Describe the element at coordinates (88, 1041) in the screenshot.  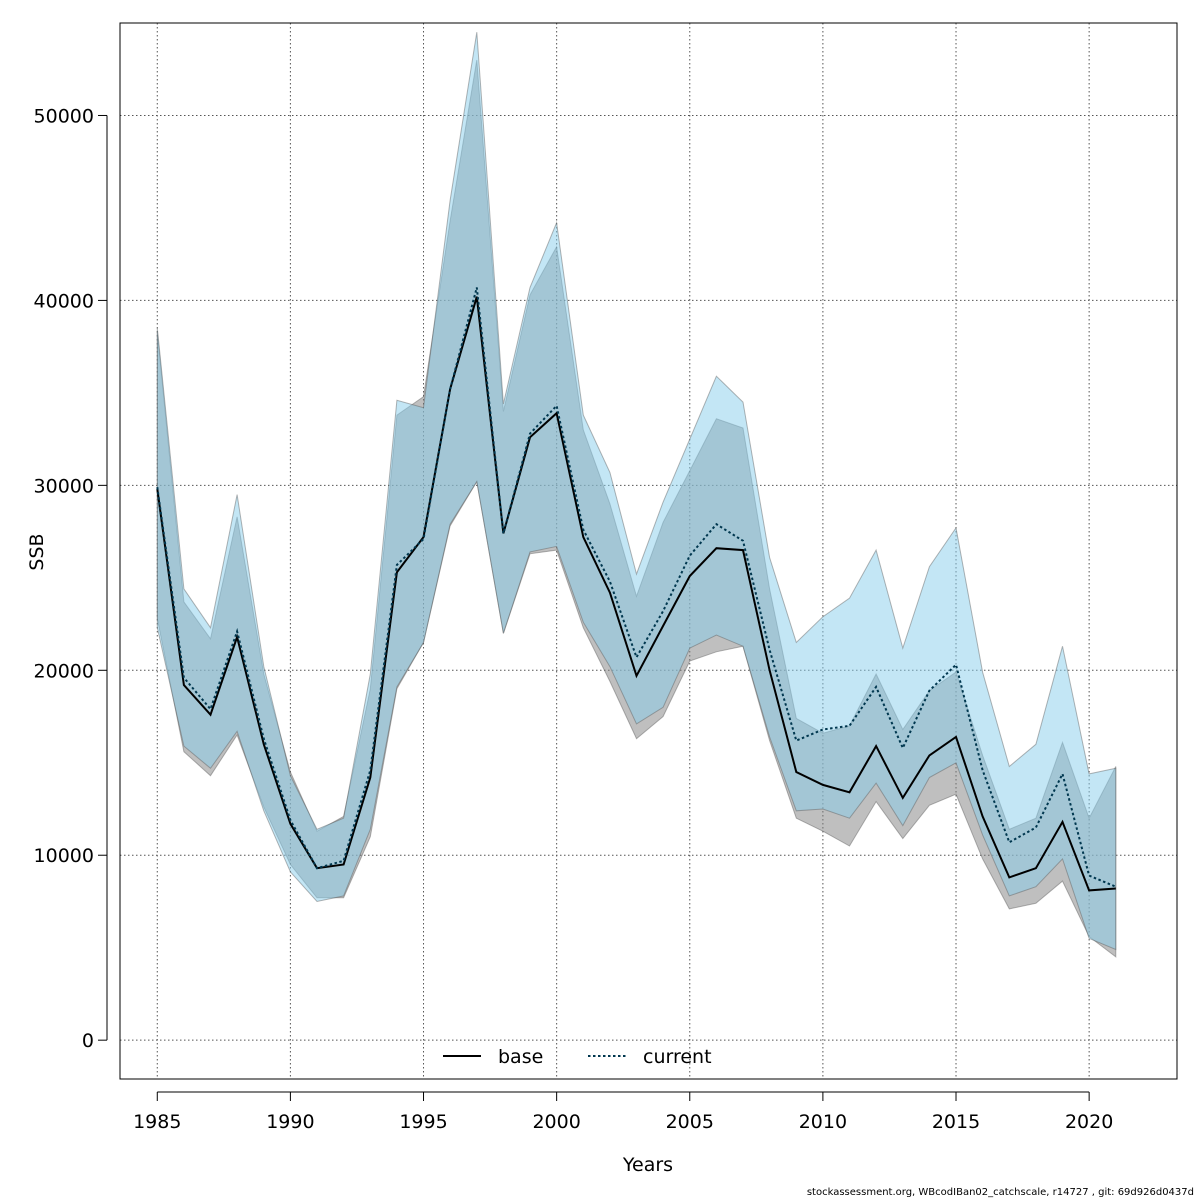
I see `y-tick-label-0: 0` at that location.